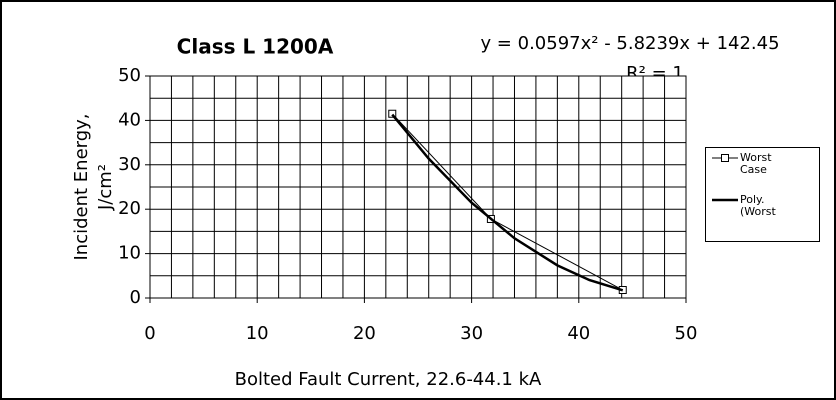 Image resolution: width=836 pixels, height=400 pixels. Describe the element at coordinates (129, 253) in the screenshot. I see `y-tick-label: 10` at that location.